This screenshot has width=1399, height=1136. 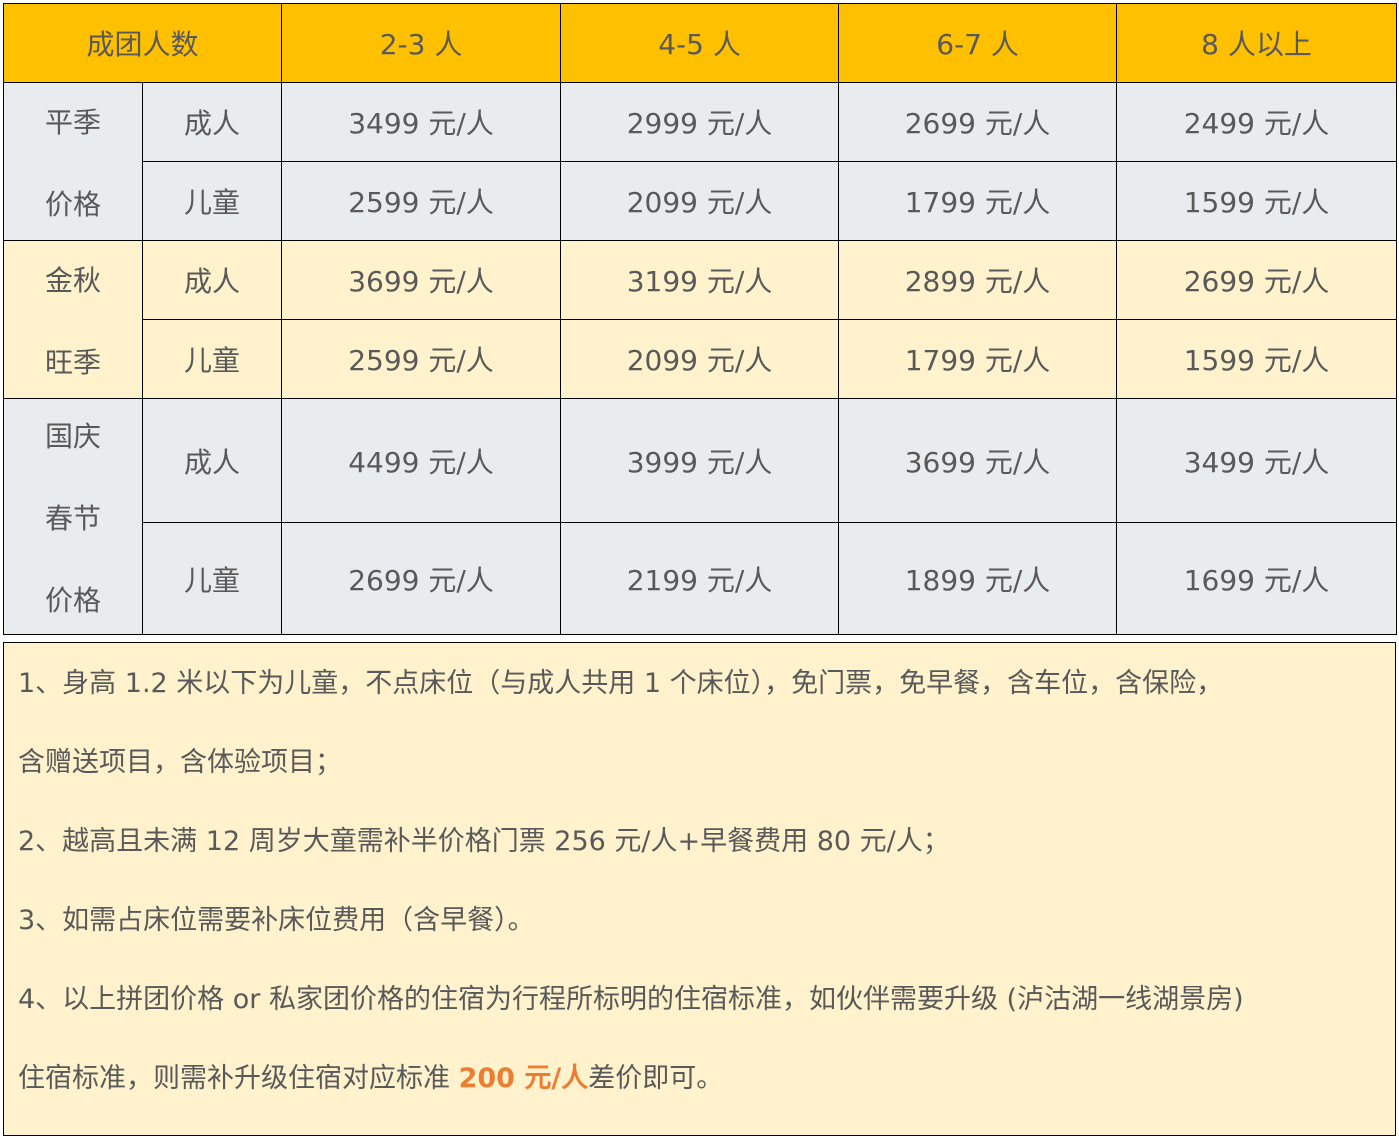 I want to click on column-header: 8 人以上, so click(x=1257, y=43).